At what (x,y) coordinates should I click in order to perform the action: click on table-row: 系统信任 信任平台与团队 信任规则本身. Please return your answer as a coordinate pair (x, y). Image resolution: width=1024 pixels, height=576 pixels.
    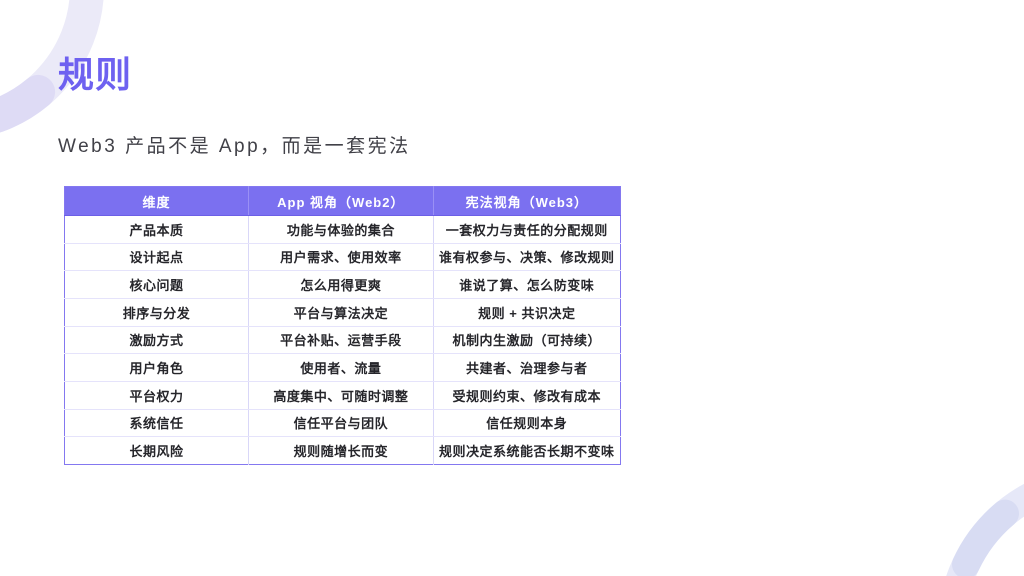
    Looking at the image, I should click on (342, 423).